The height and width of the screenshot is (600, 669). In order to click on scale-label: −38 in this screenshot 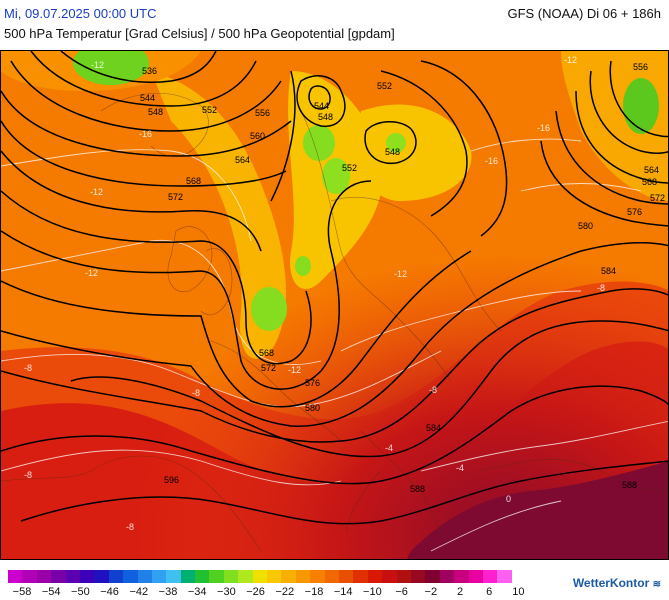, I will do `click(168, 592)`.